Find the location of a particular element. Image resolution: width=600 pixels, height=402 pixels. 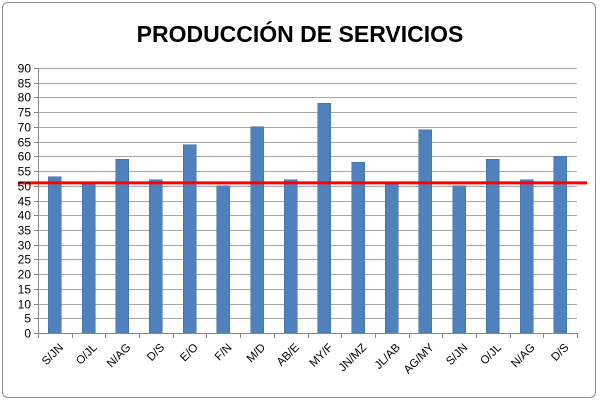

x-tick-label: F/N is located at coordinates (224, 353).